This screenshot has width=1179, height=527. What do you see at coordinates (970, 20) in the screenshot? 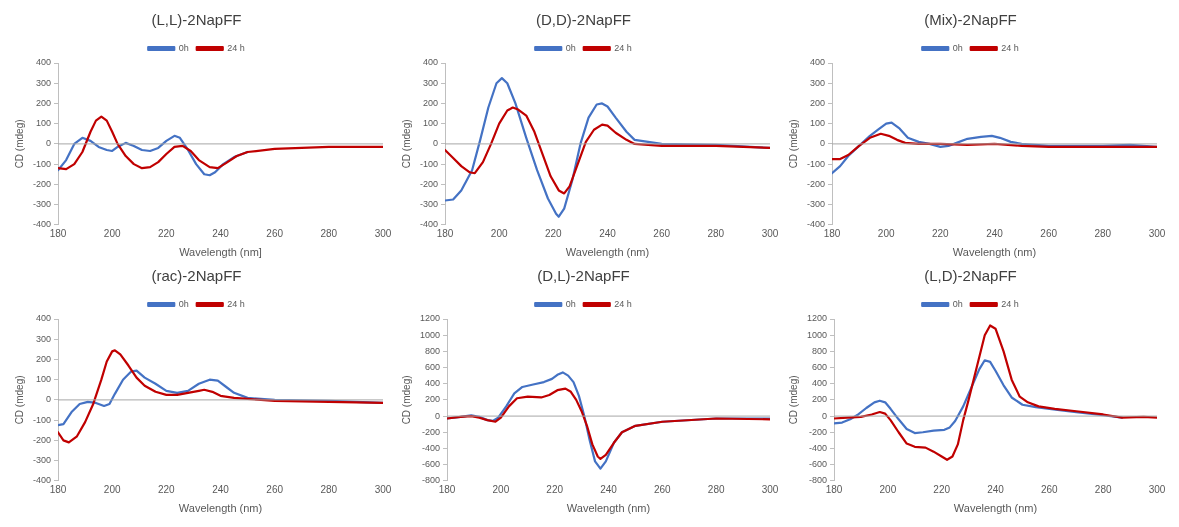
I see `chart-title: (Mix)-2NapFF` at bounding box center [970, 20].